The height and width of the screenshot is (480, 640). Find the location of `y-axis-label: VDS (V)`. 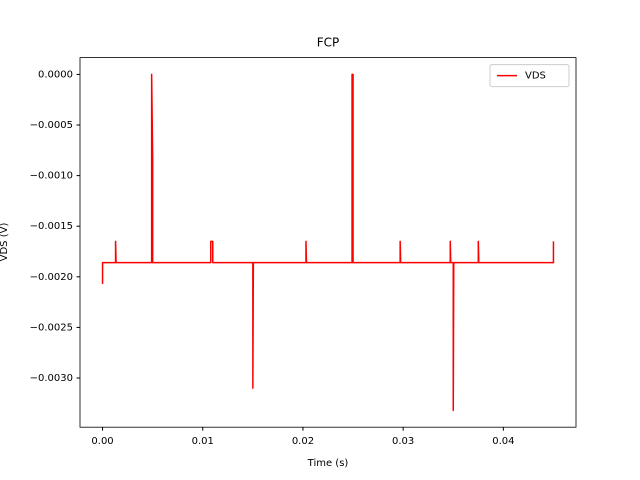

y-axis-label: VDS (V) is located at coordinates (5, 242).